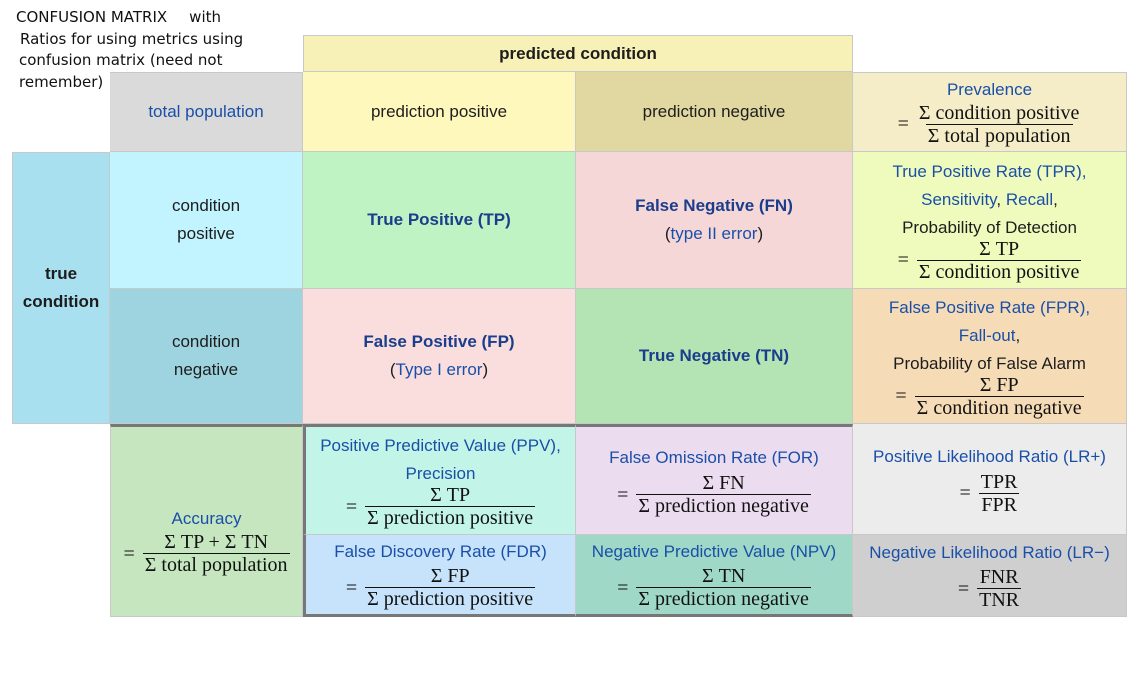 The width and height of the screenshot is (1144, 675). I want to click on type-ii-error-link: type II error, so click(714, 233).